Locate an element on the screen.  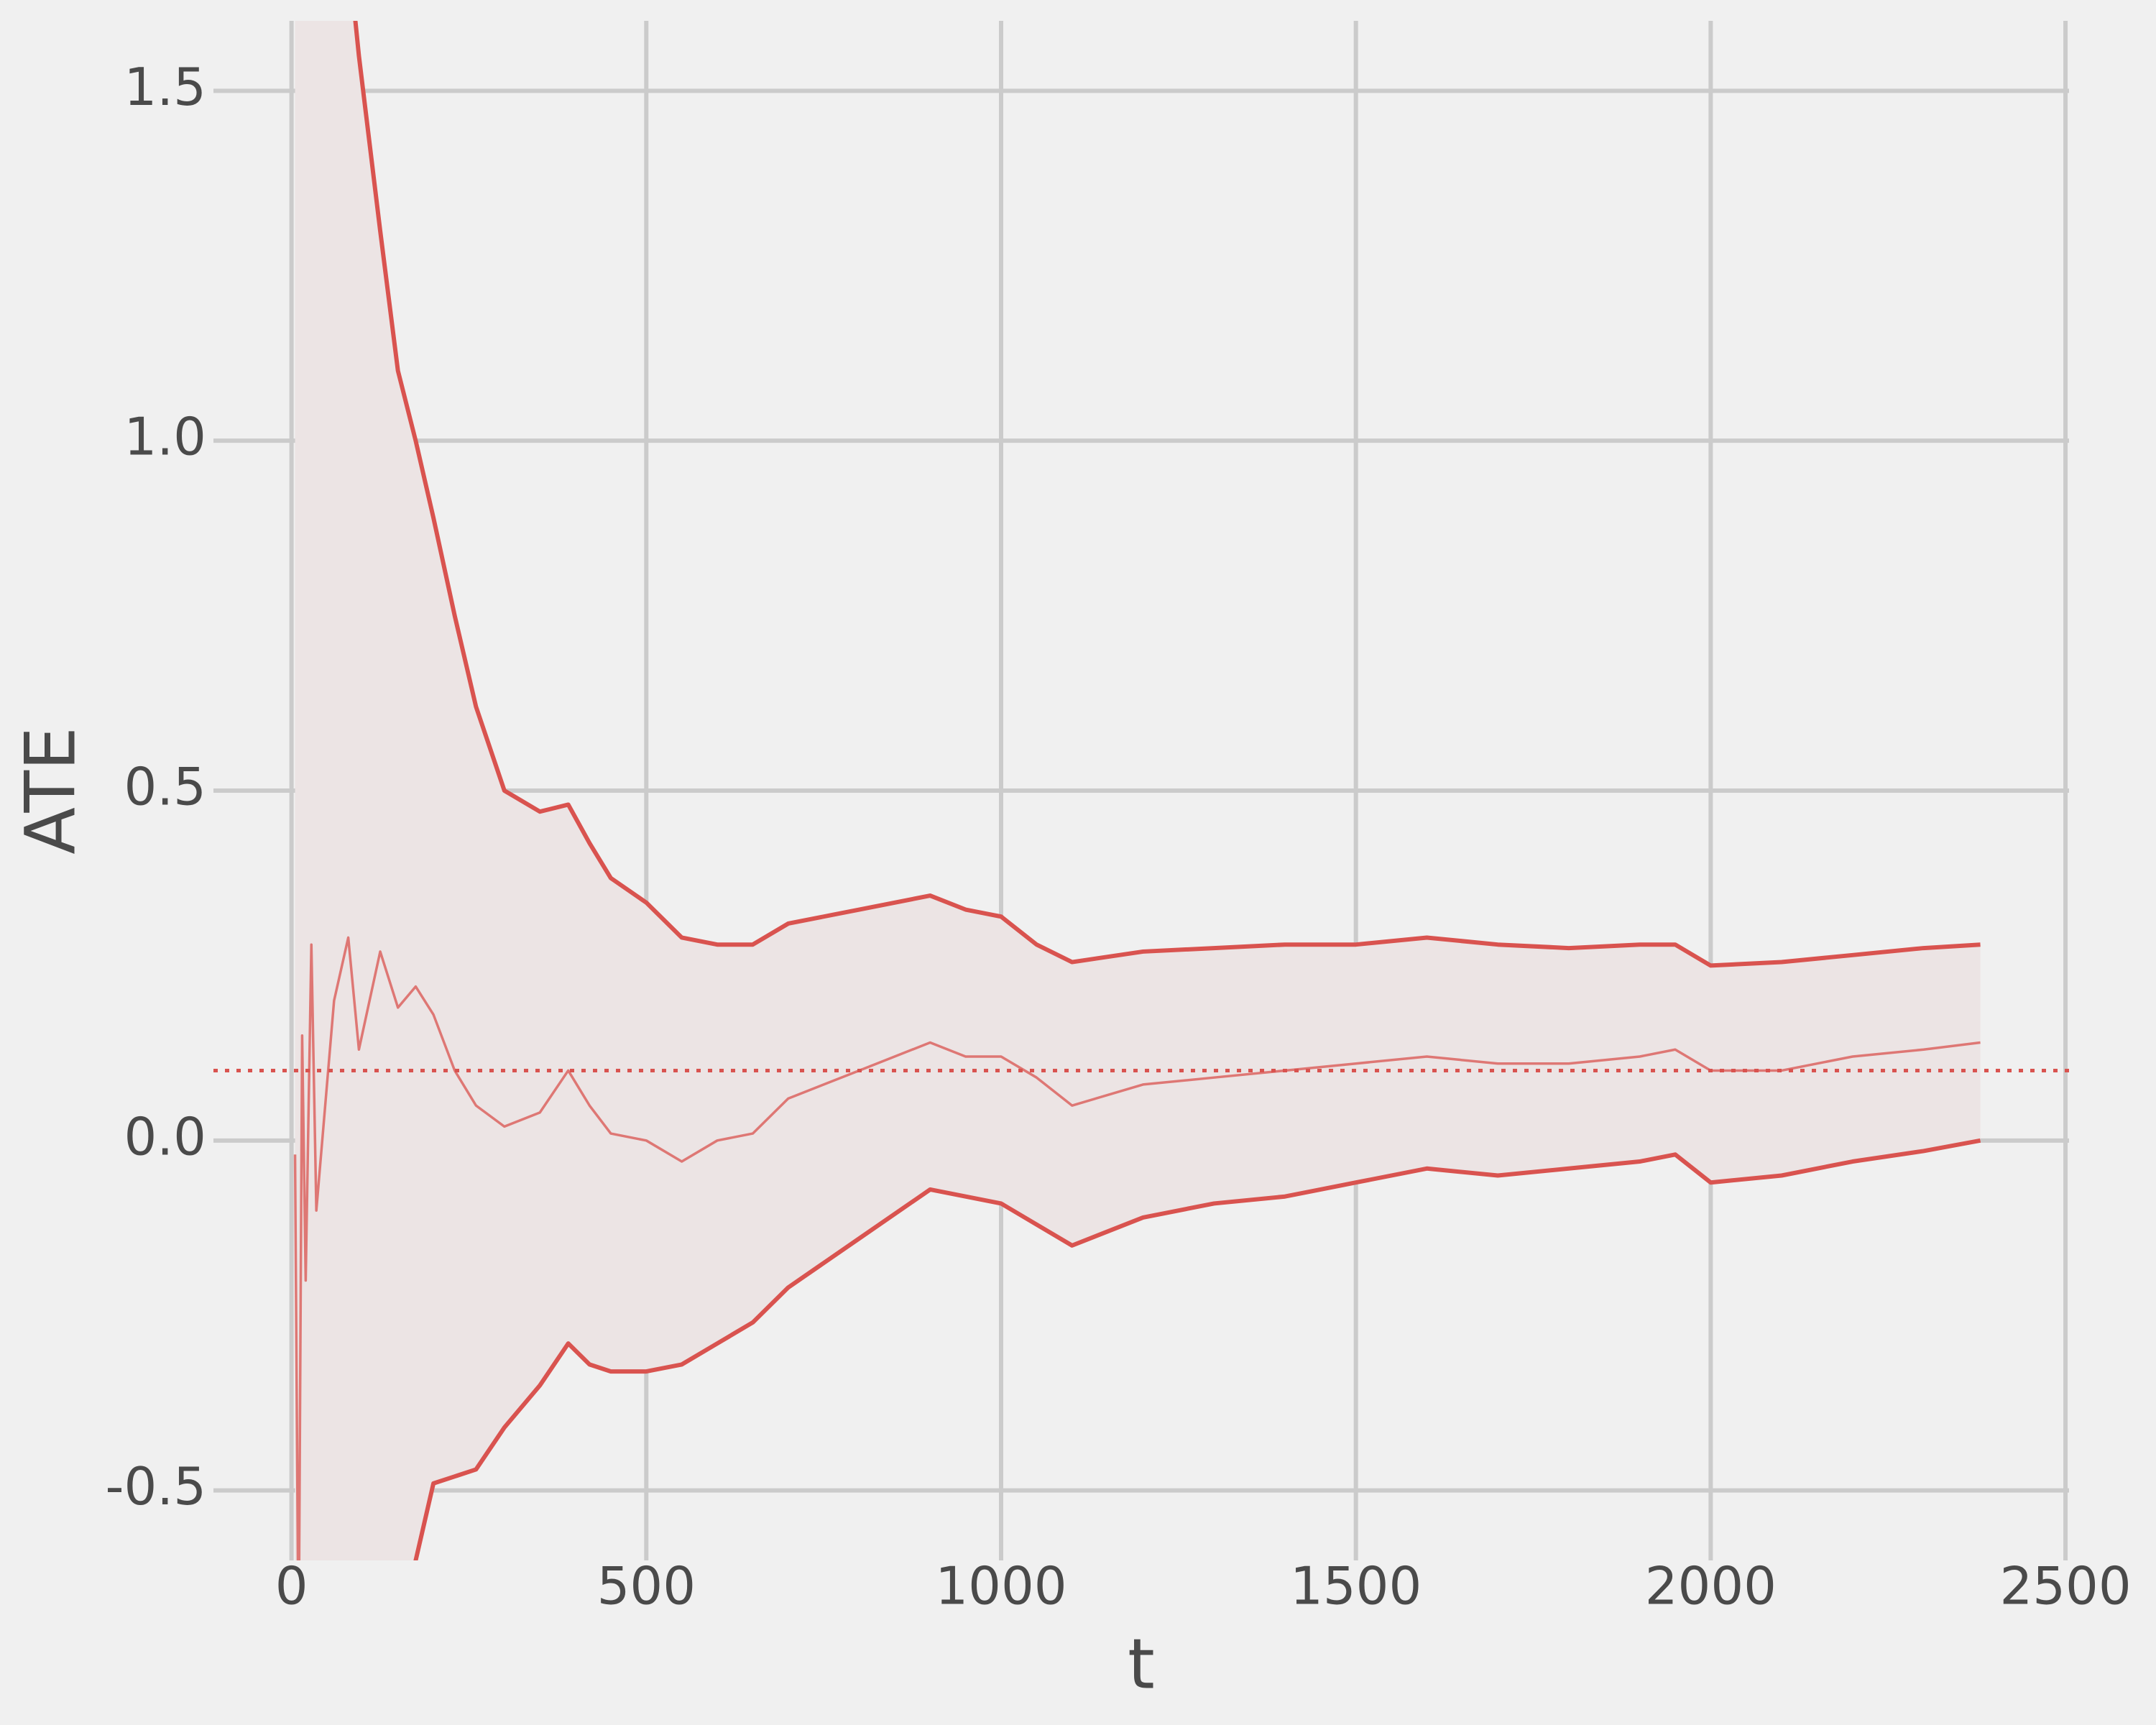
y-axis-label: ATE is located at coordinates (50, 791).